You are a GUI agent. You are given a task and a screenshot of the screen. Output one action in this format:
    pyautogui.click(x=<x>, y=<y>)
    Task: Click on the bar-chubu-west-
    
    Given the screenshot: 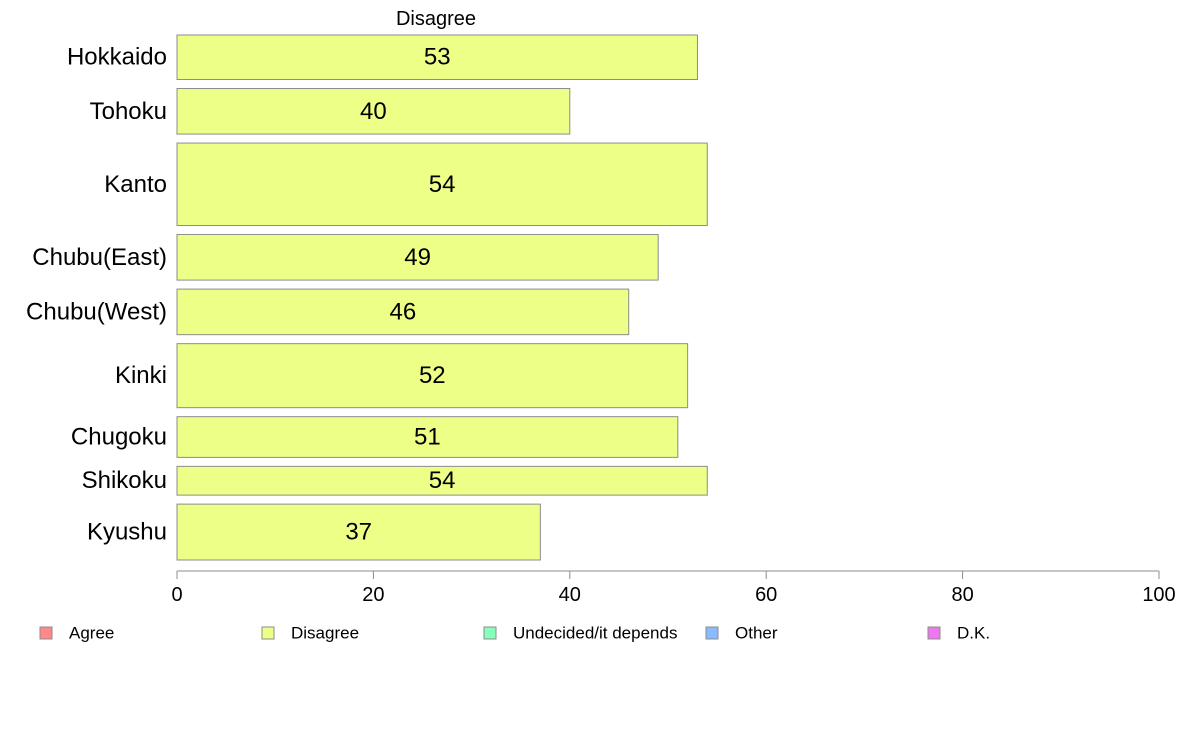 What is the action you would take?
    pyautogui.click(x=403, y=312)
    